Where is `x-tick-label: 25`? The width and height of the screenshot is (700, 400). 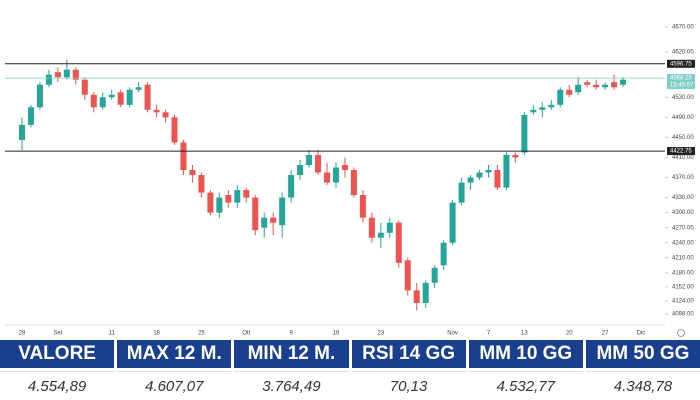 x-tick-label: 25 is located at coordinates (201, 334).